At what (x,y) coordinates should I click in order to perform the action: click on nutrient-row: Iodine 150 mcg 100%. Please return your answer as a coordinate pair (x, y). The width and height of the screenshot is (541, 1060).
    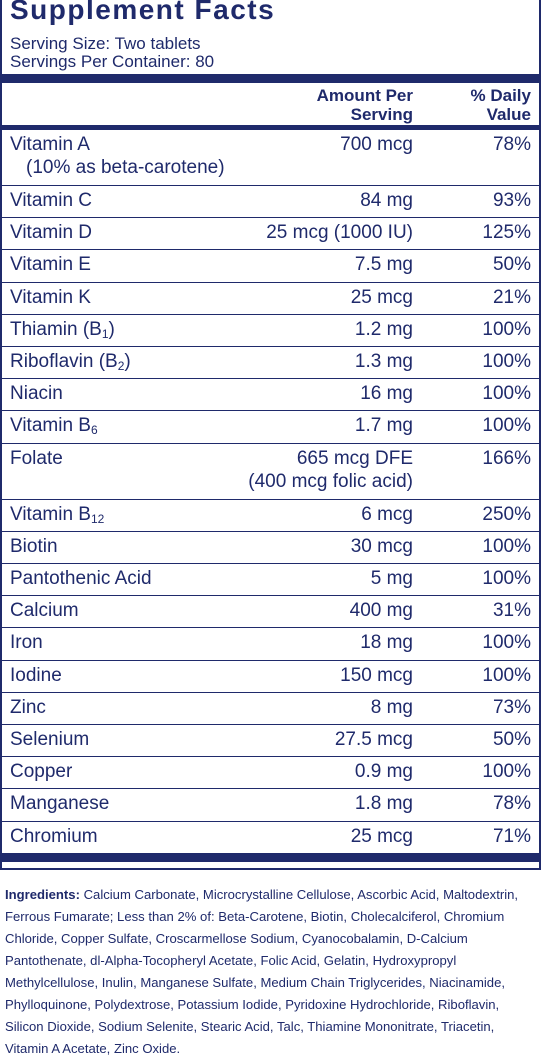
    Looking at the image, I should click on (270, 677).